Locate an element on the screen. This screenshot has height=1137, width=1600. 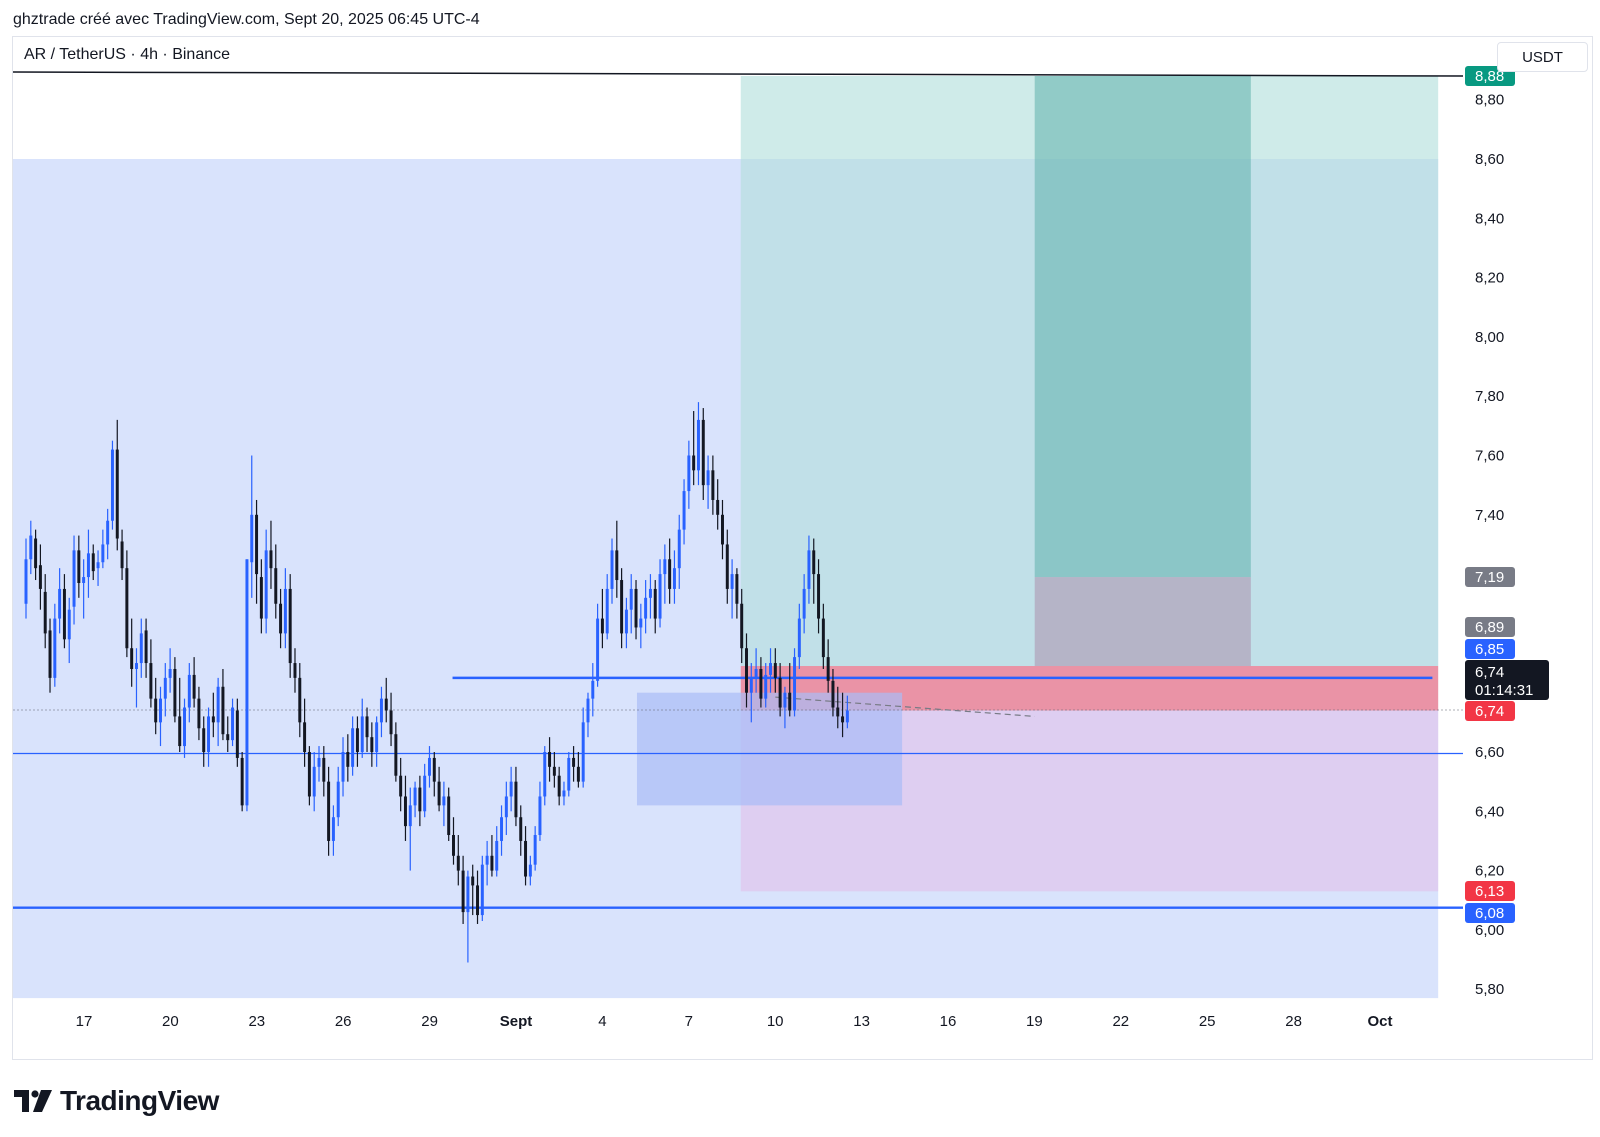
time-tick-label-6: 4 is located at coordinates (602, 1021).